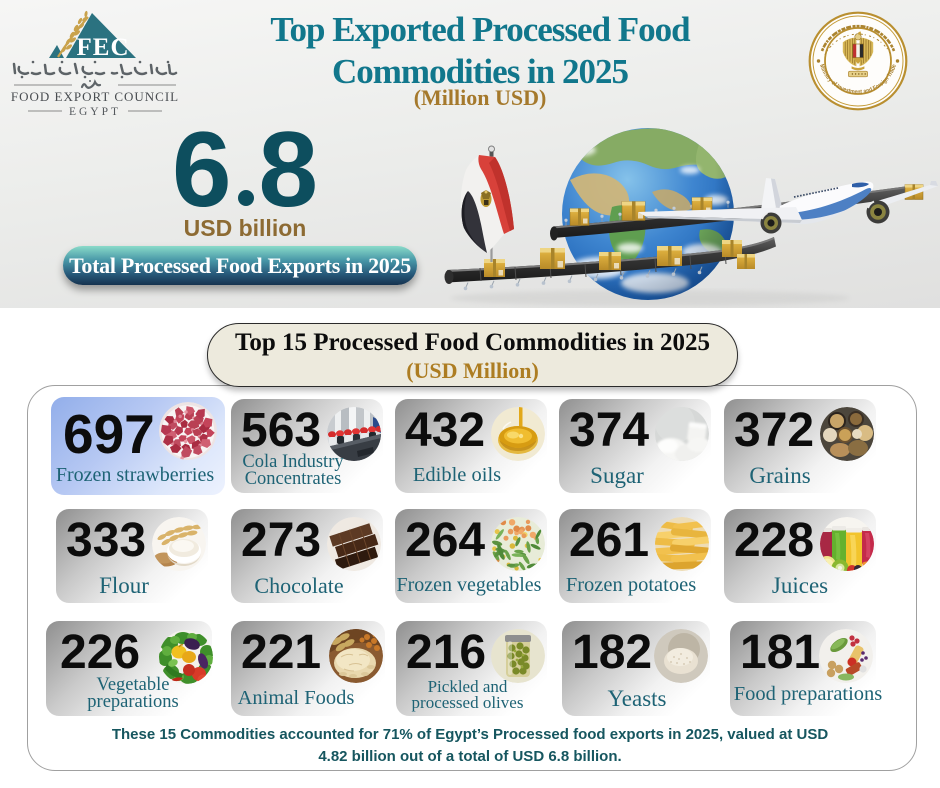  I want to click on svg-text: EGYPT, so click(95, 112).